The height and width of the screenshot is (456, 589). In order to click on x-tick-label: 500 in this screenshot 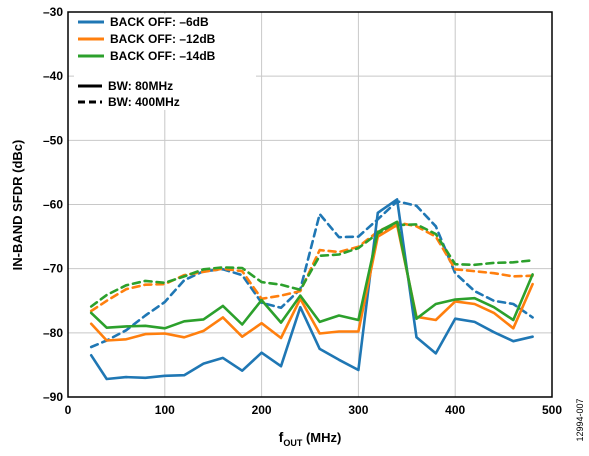, I will do `click(552, 410)`.